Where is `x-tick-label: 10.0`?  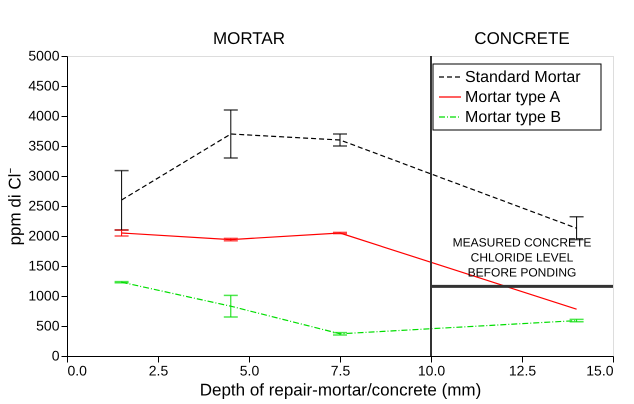 x-tick-label: 10.0 is located at coordinates (432, 370).